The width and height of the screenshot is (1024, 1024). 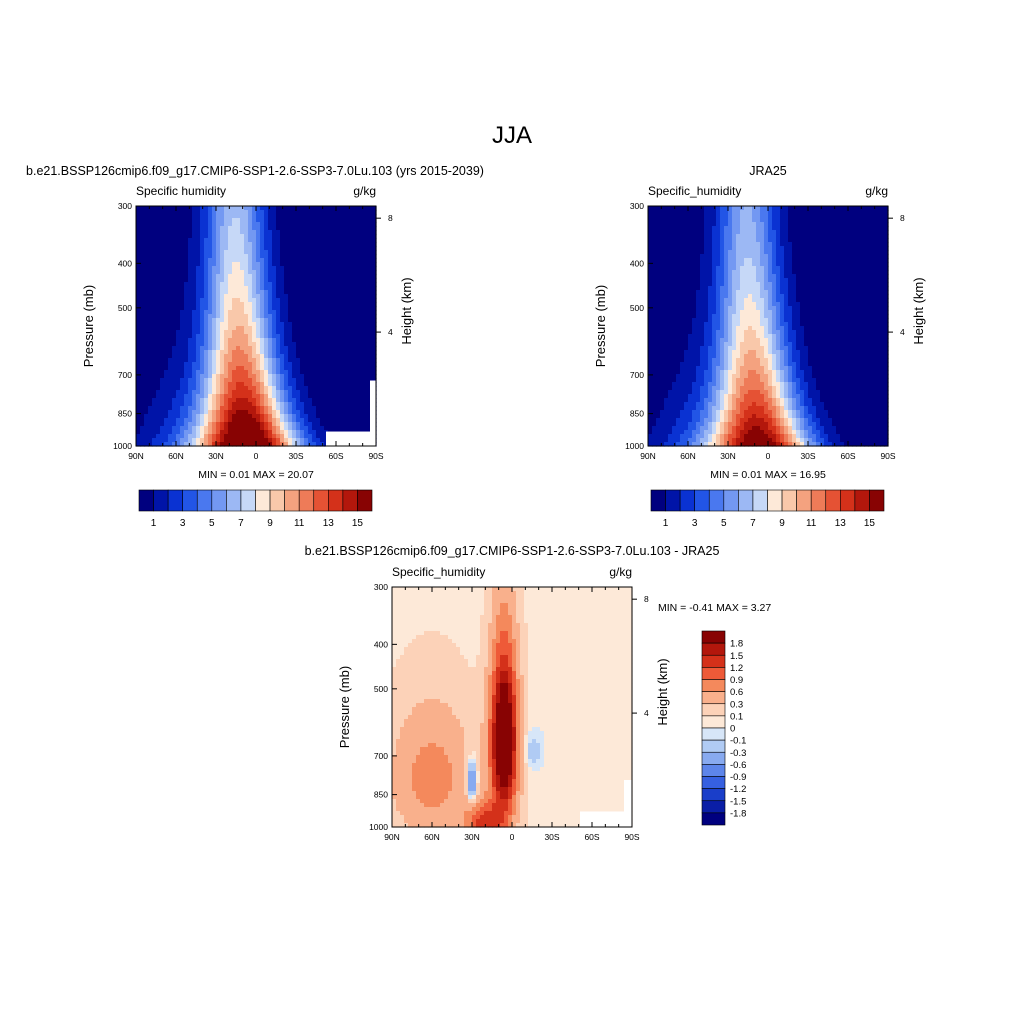 What do you see at coordinates (181, 191) in the screenshot?
I see `variable-label: Specific humidity` at bounding box center [181, 191].